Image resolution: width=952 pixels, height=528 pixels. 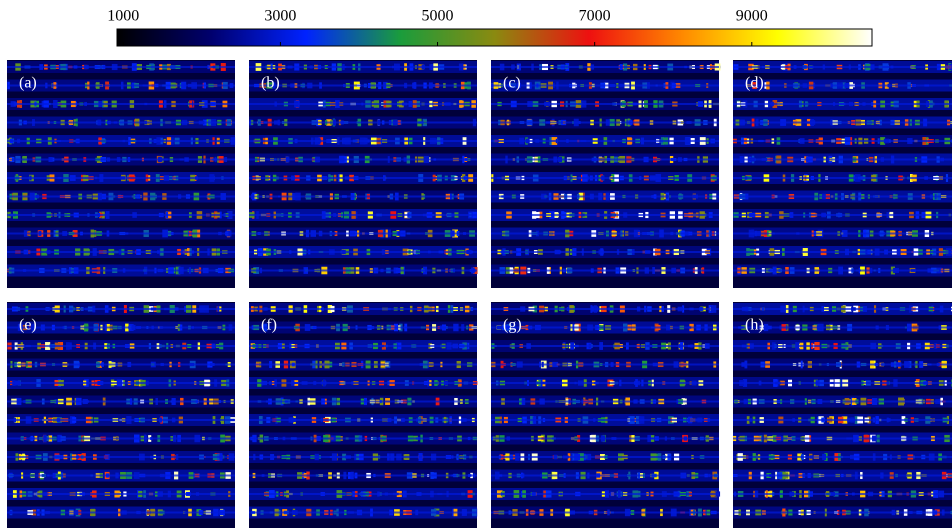 I want to click on panel-label: (f), so click(x=269, y=325).